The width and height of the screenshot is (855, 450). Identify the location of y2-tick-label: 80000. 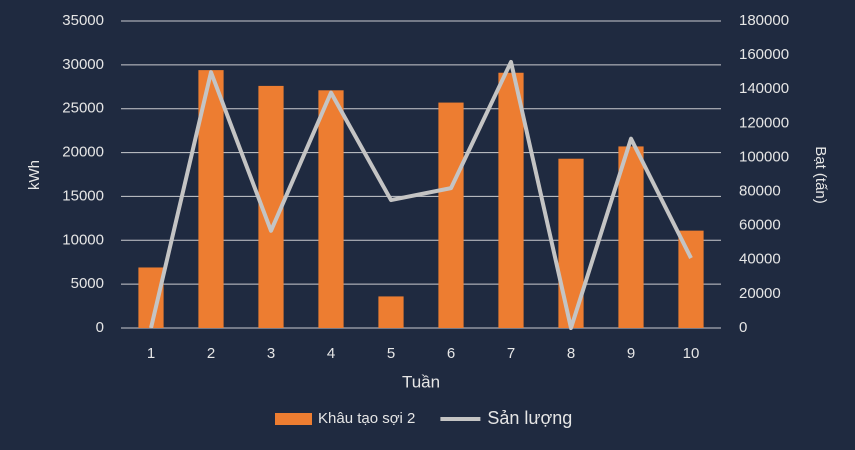
(760, 191).